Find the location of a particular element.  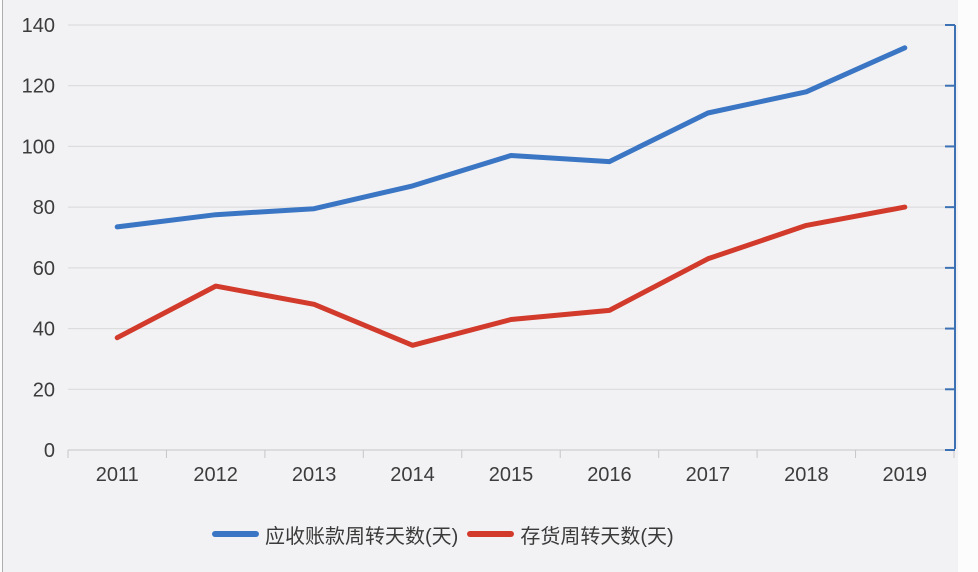

legend-label: 存货周转天数(天) is located at coordinates (597, 536).